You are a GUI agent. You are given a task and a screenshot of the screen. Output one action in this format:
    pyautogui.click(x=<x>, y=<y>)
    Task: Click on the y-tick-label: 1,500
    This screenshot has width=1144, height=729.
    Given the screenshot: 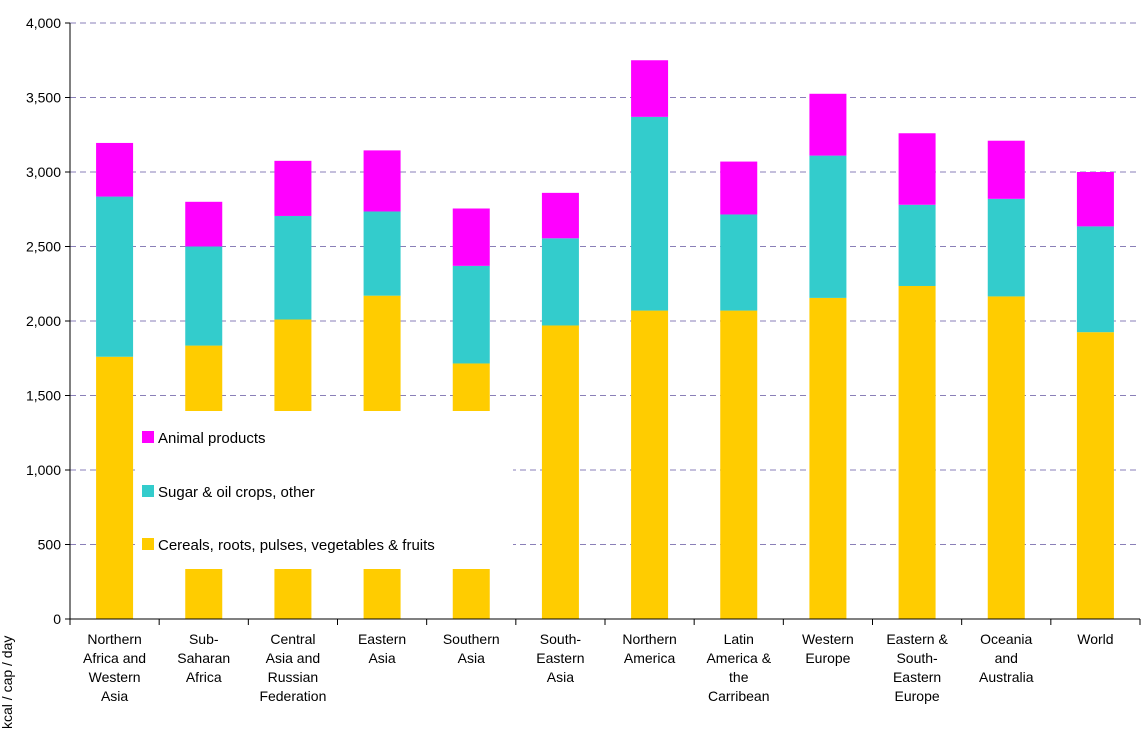 What is the action you would take?
    pyautogui.click(x=43, y=396)
    